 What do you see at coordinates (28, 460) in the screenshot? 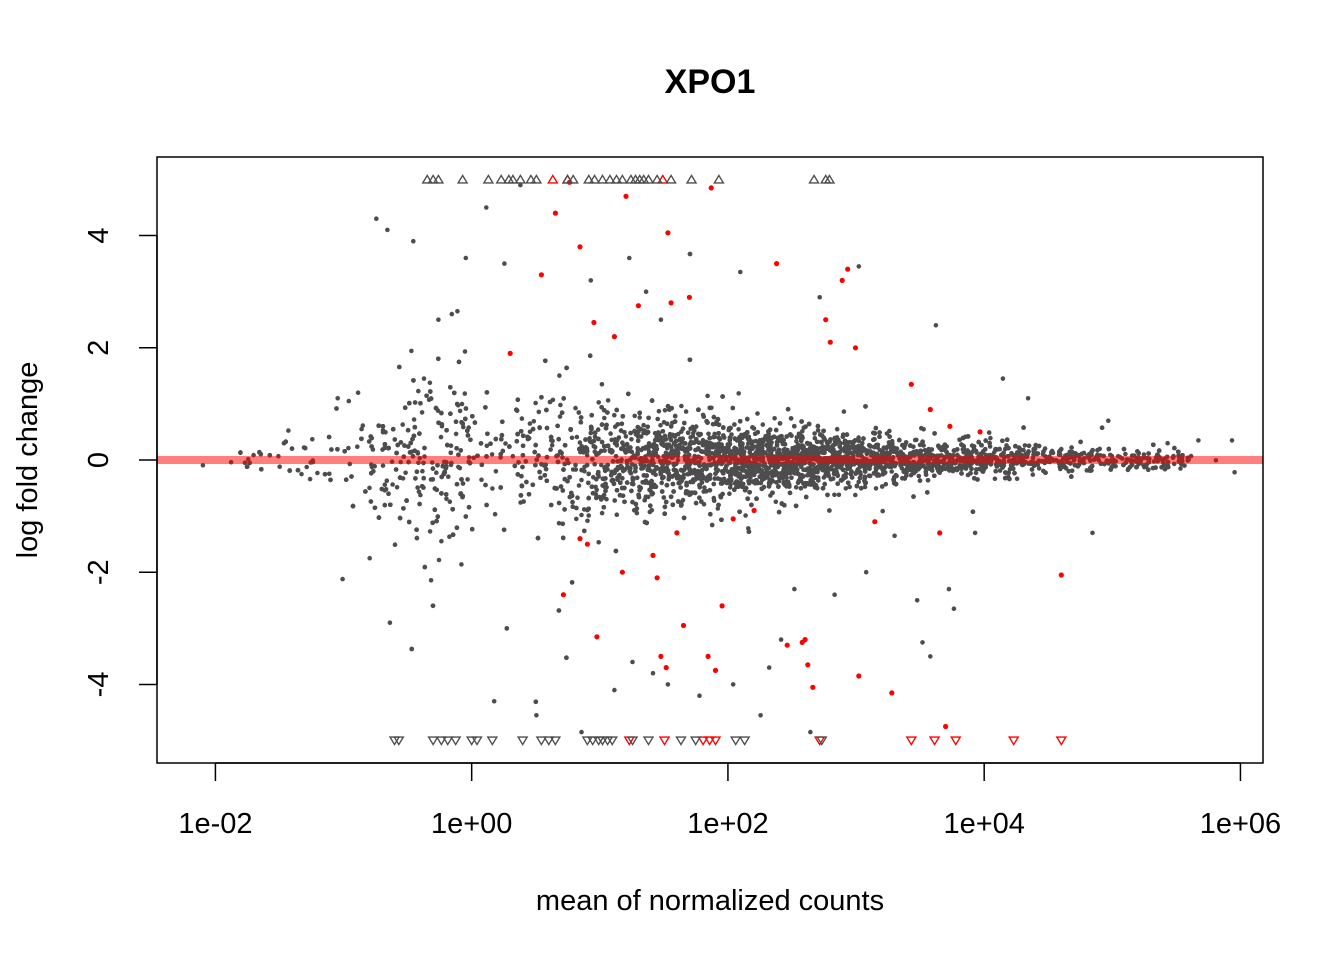
I see `y-axis-label: log fold change` at bounding box center [28, 460].